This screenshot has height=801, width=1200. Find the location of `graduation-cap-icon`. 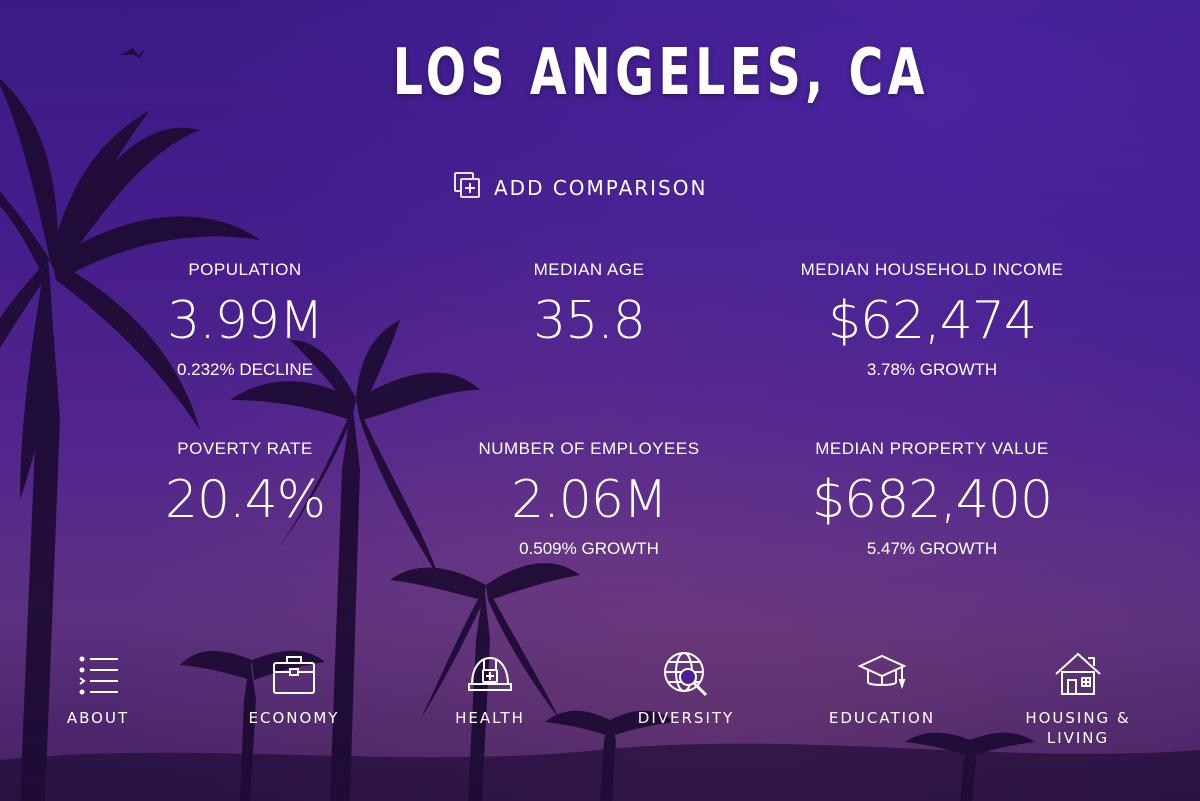

graduation-cap-icon is located at coordinates (882, 672).